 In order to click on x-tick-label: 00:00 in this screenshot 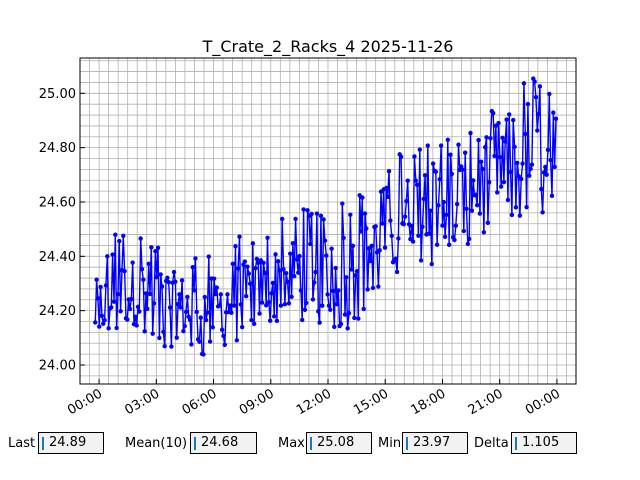, I will do `click(85, 402)`.